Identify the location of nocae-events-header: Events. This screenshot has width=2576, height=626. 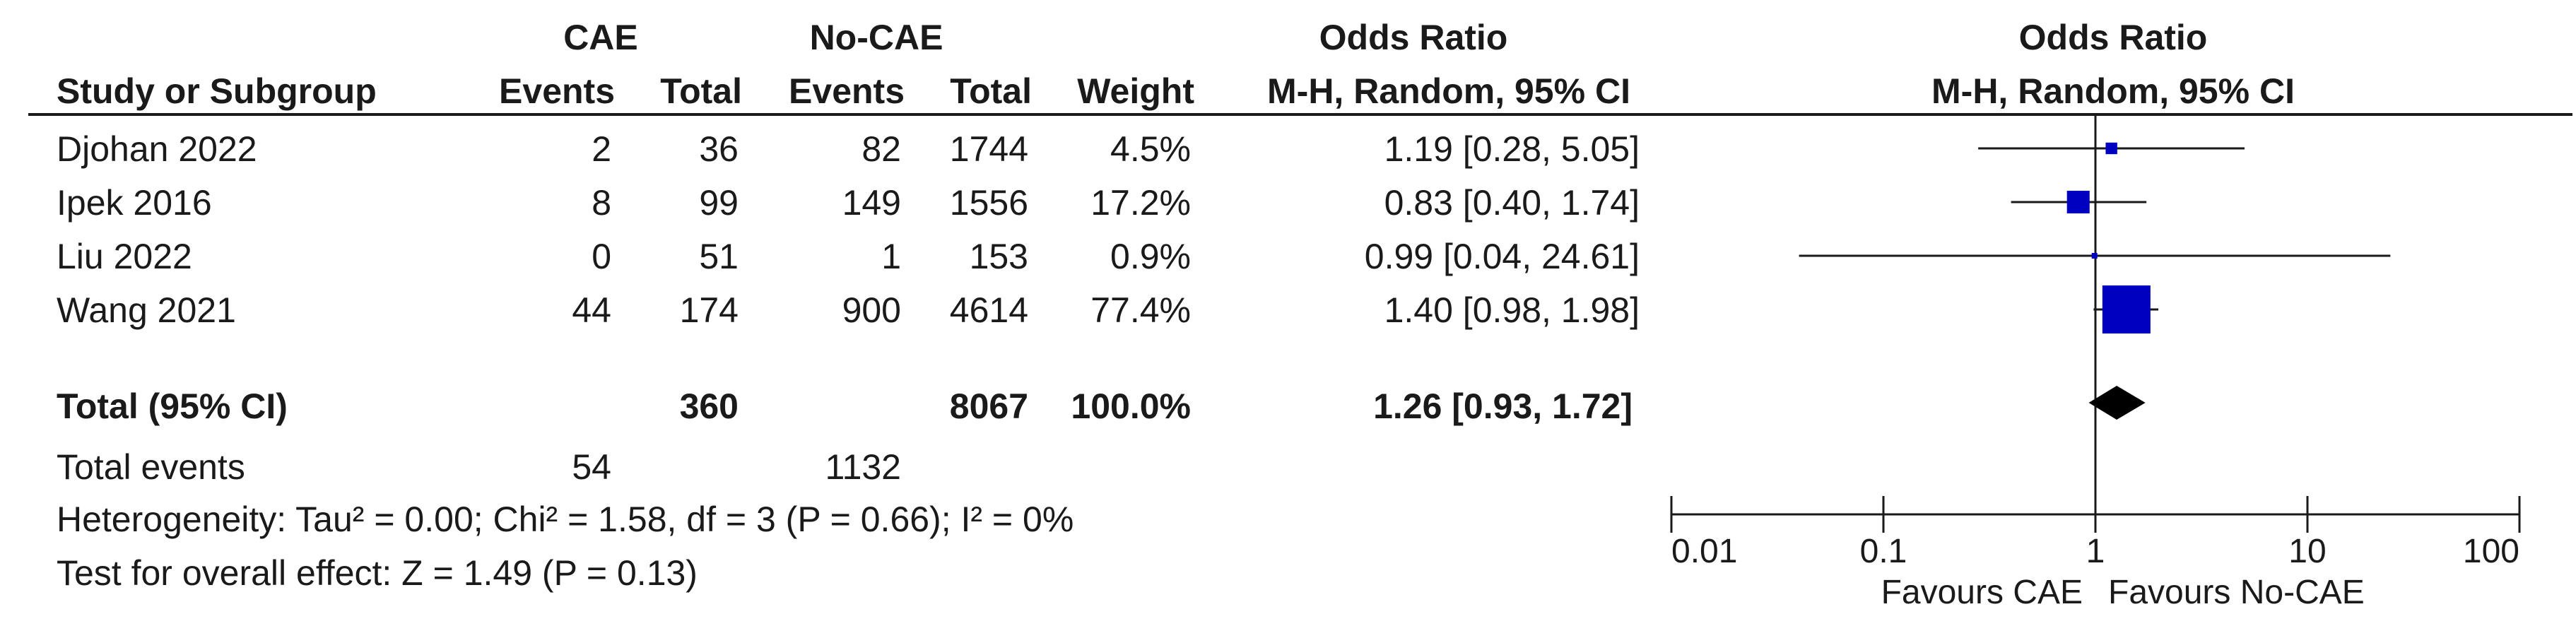
(847, 91).